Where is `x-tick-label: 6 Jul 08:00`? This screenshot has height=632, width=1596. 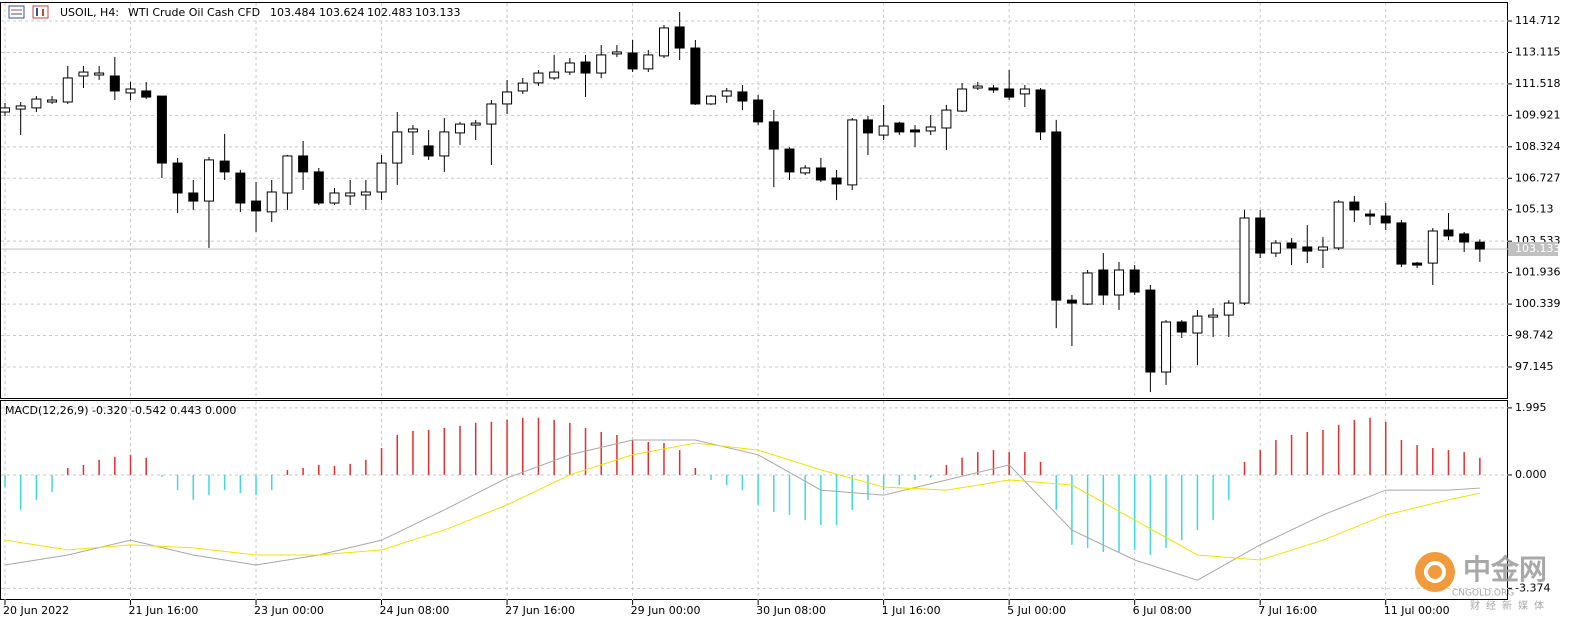
x-tick-label: 6 Jul 08:00 is located at coordinates (1162, 610).